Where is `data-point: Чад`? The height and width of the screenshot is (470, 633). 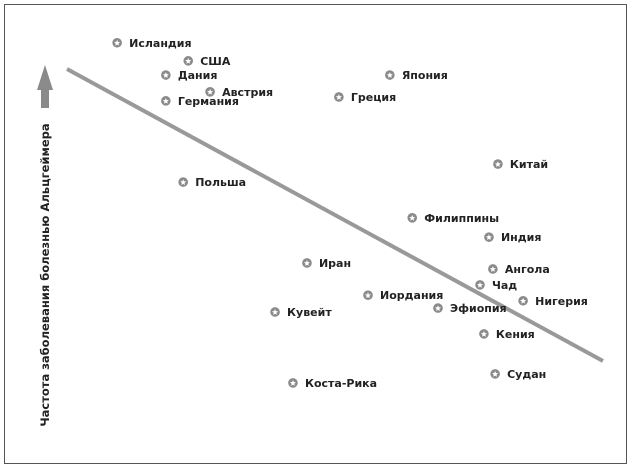
data-point: Чад is located at coordinates (496, 285).